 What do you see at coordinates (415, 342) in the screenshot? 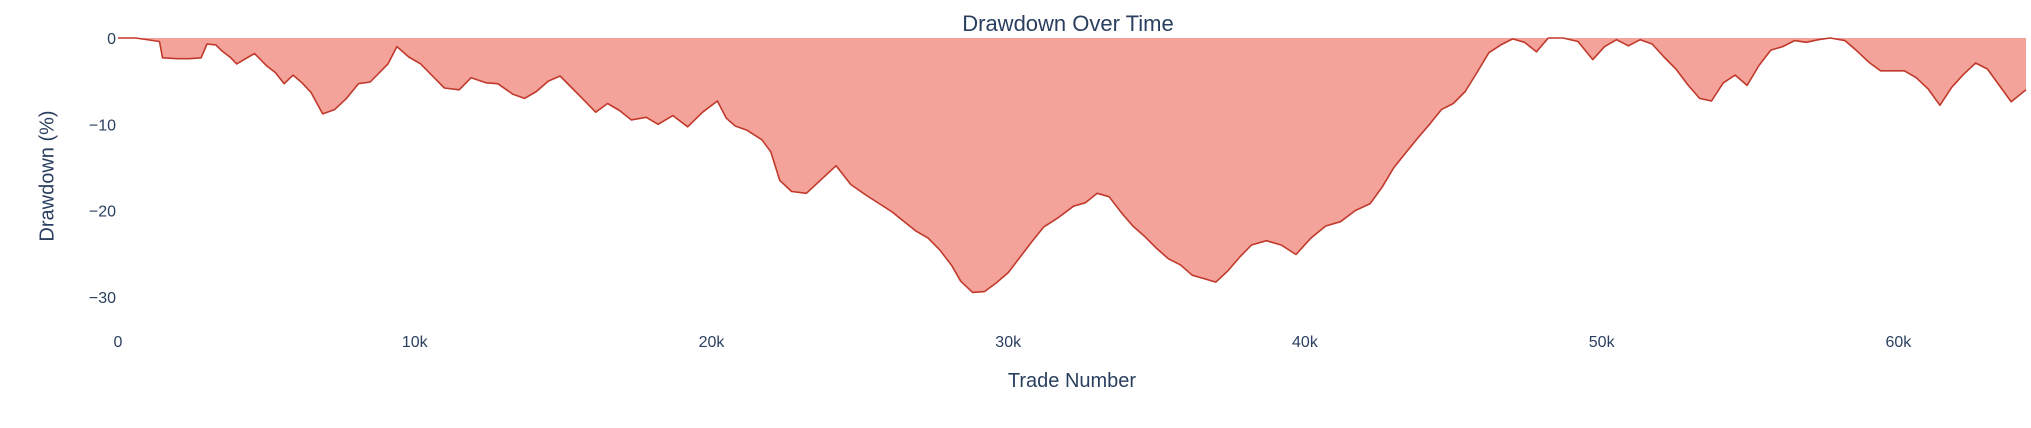
I see `x-tick-label: 10k` at bounding box center [415, 342].